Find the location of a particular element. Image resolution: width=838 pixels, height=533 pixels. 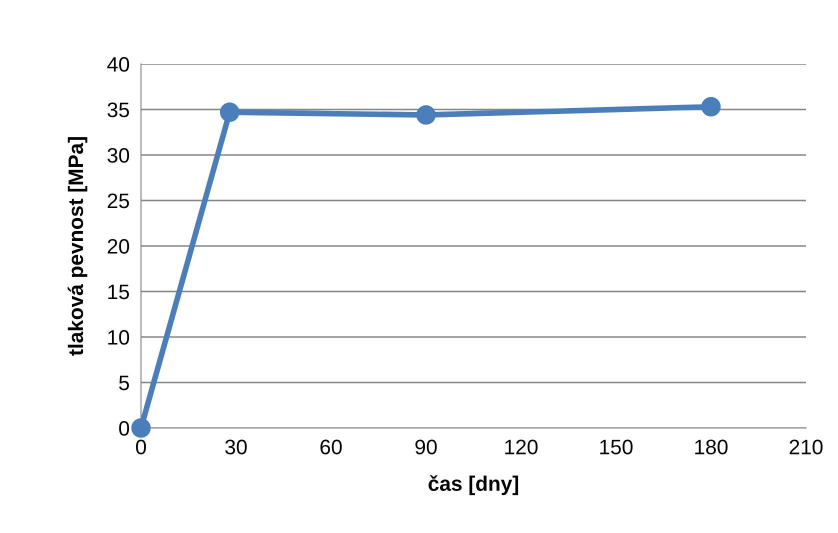

y-tick-label: 15 is located at coordinates (119, 292).